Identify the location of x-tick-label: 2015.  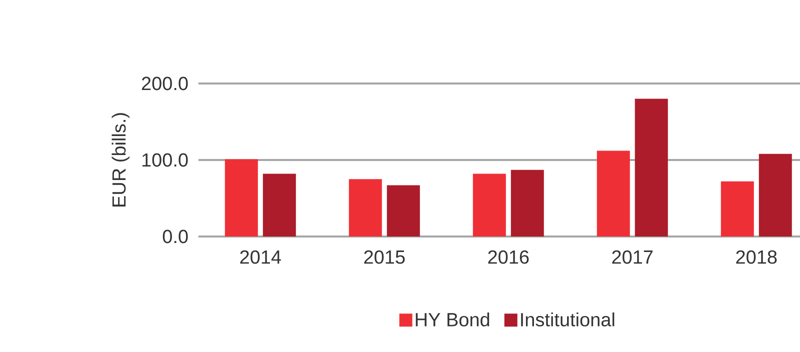
(384, 257).